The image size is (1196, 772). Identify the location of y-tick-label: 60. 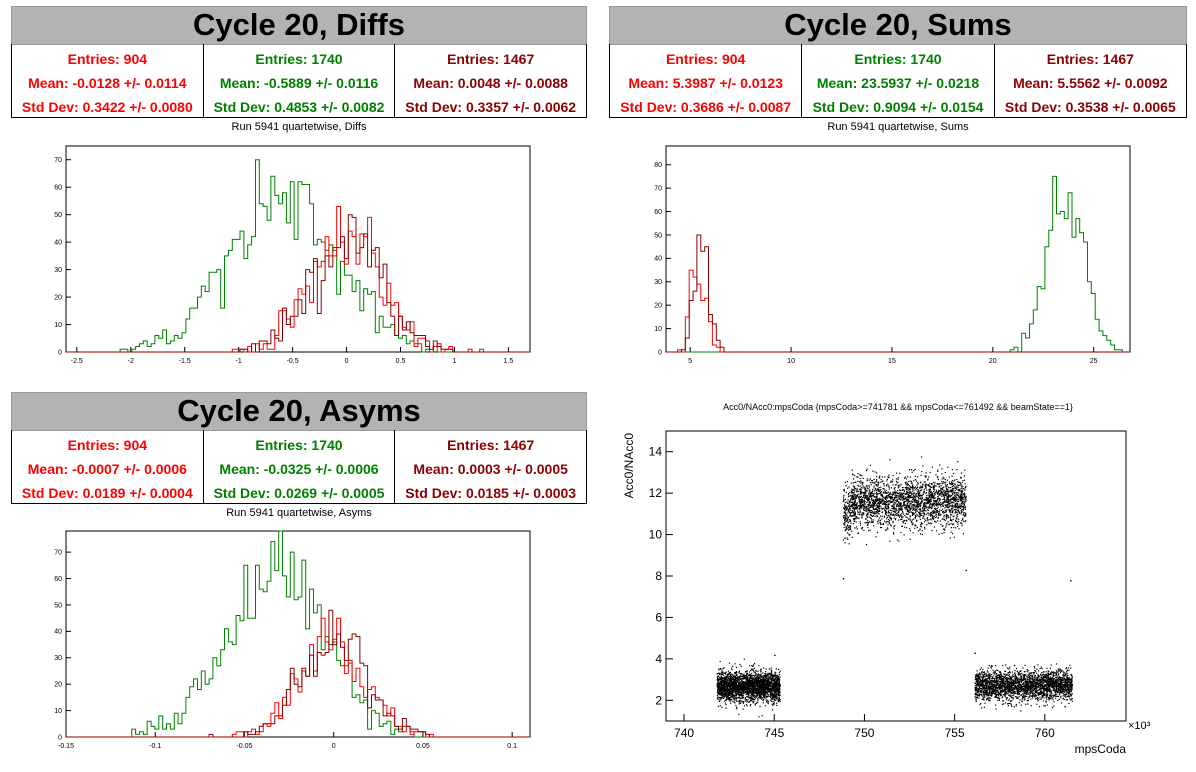
(58, 579).